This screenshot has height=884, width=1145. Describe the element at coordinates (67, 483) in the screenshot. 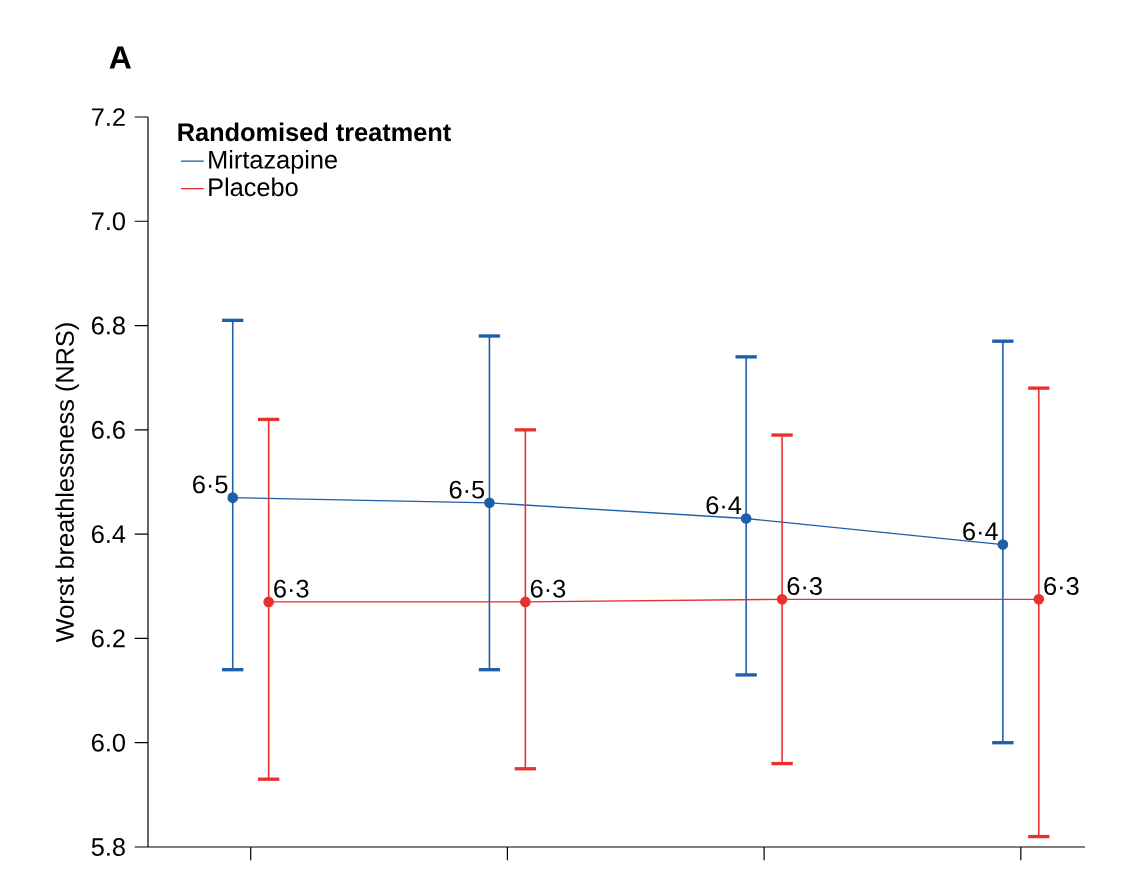

I see `y-axis-title: Worst breathlessness (NRS)` at that location.